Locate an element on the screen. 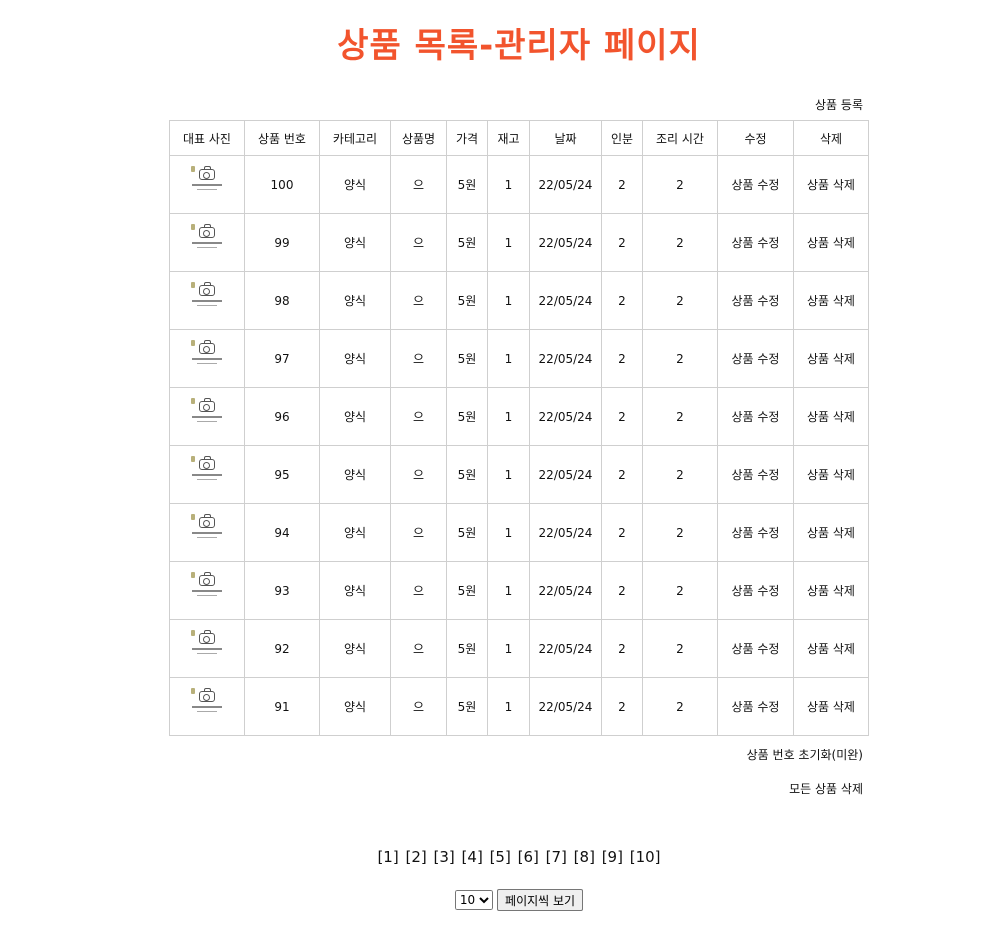 The width and height of the screenshot is (989, 942). page-link: [9] is located at coordinates (612, 857).